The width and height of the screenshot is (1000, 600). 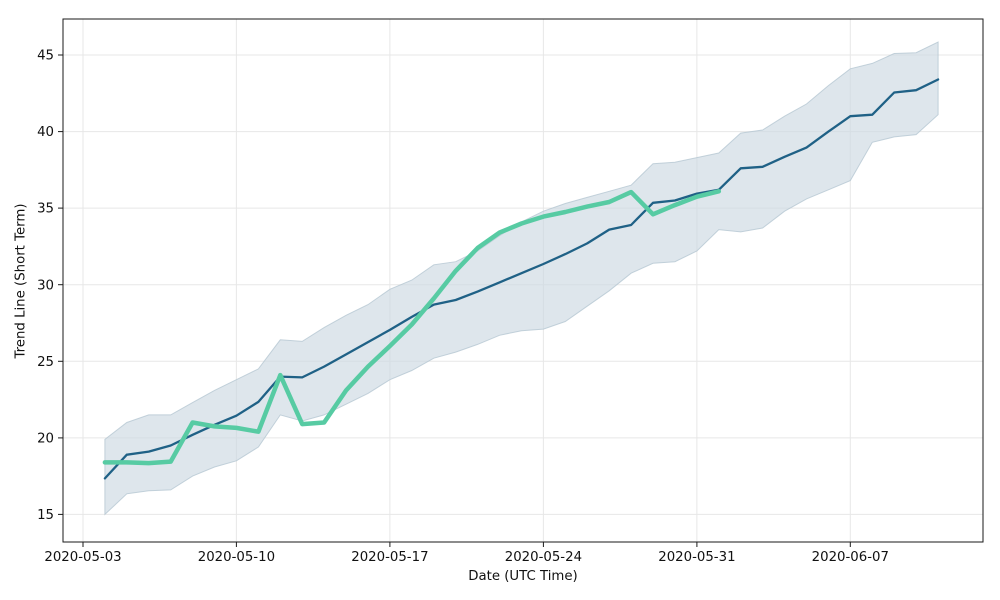 I want to click on x-tick-label: 2020-06-07, so click(x=850, y=557).